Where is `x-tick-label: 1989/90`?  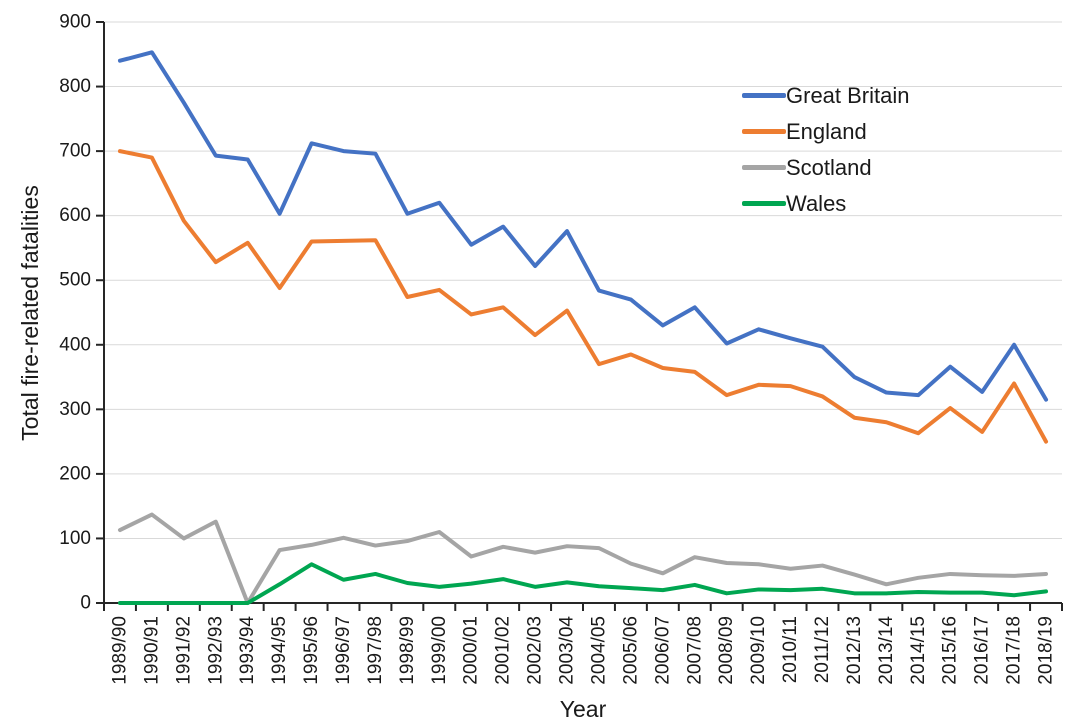 x-tick-label: 1989/90 is located at coordinates (119, 650).